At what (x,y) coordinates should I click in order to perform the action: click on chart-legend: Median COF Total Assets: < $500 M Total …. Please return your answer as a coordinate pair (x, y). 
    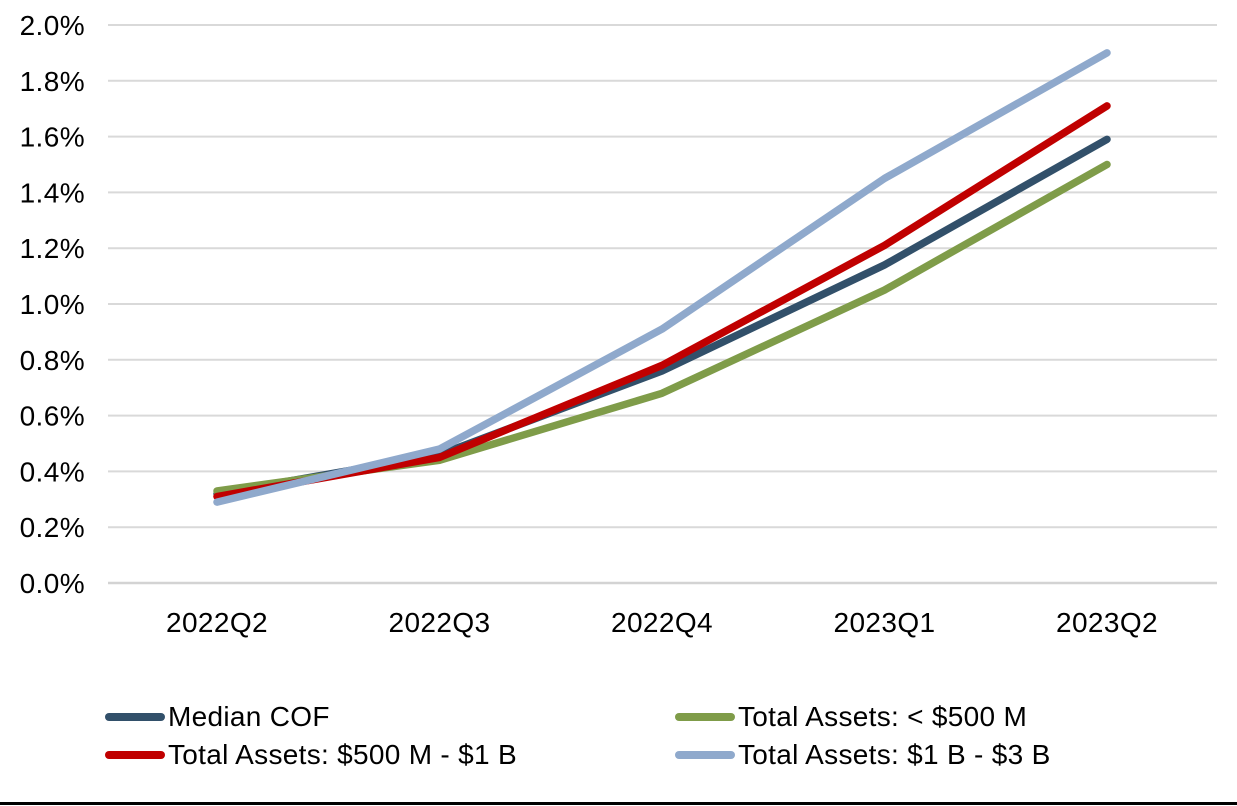
    Looking at the image, I should click on (661, 736).